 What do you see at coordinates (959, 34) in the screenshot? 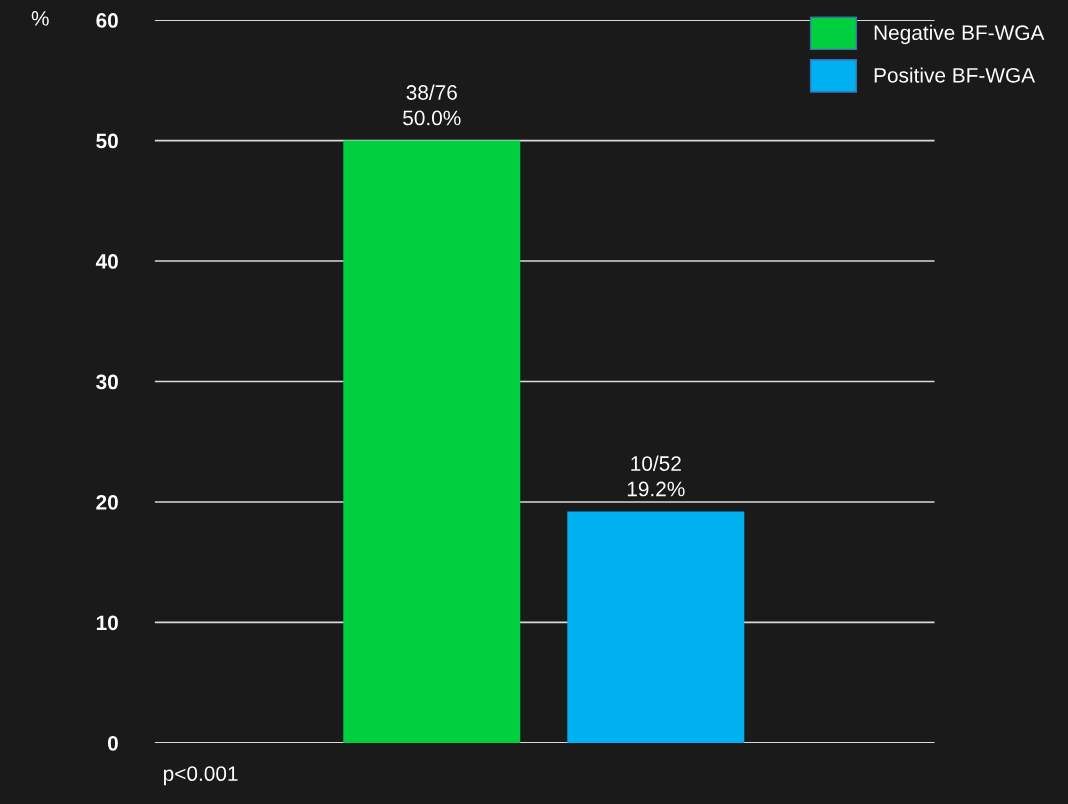
I see `legend-label: Negative BF-WGA` at bounding box center [959, 34].